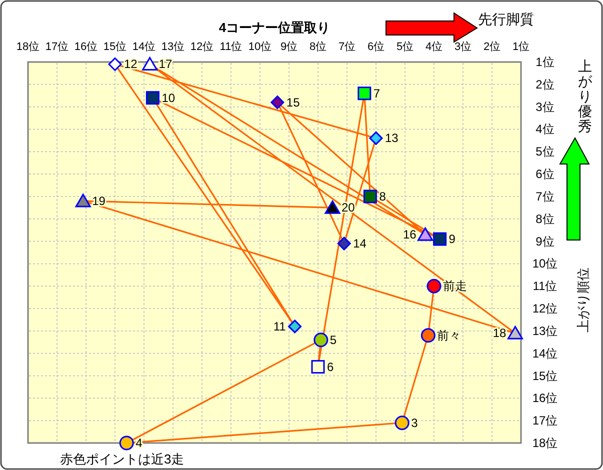 The height and width of the screenshot is (470, 603). I want to click on y-tick: 11位, so click(545, 286).